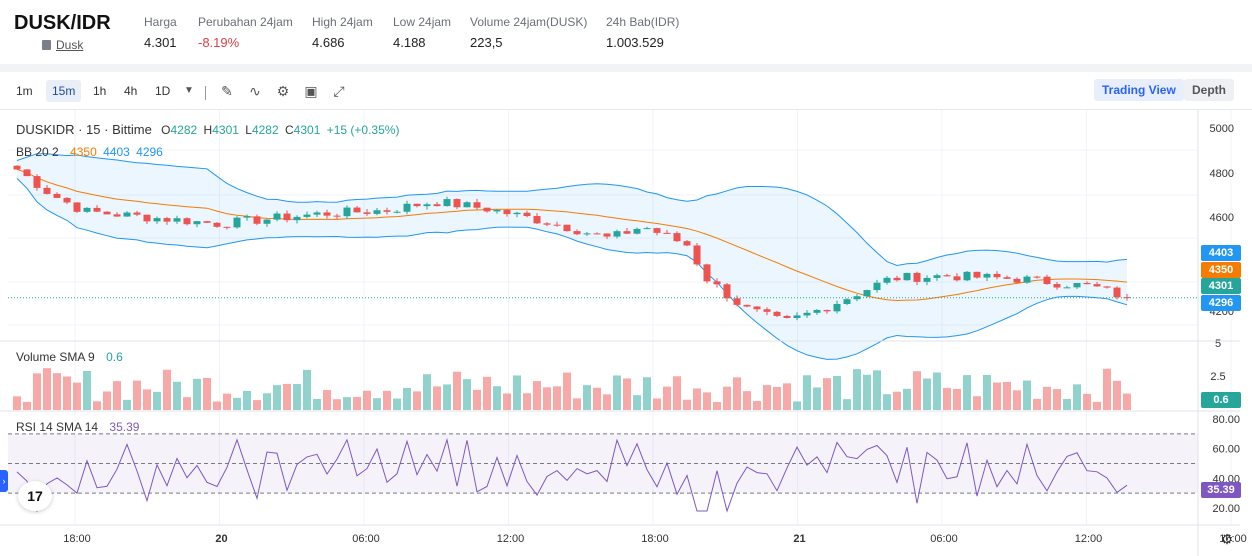 This screenshot has height=556, width=1252. Describe the element at coordinates (342, 22) in the screenshot. I see `stat-label: High 24jam` at that location.